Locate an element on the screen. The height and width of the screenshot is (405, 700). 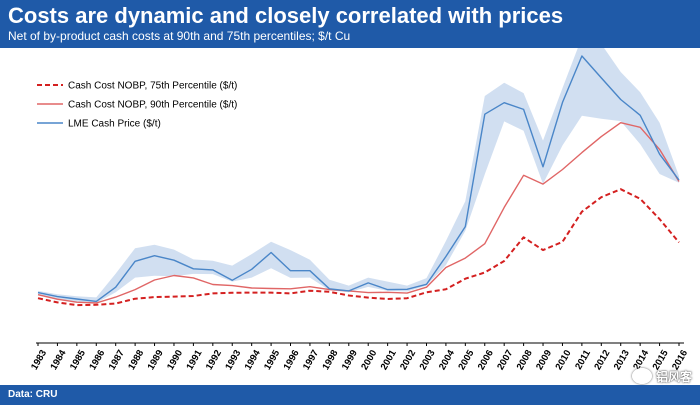
x-tick-label: 2002 is located at coordinates (408, 360).